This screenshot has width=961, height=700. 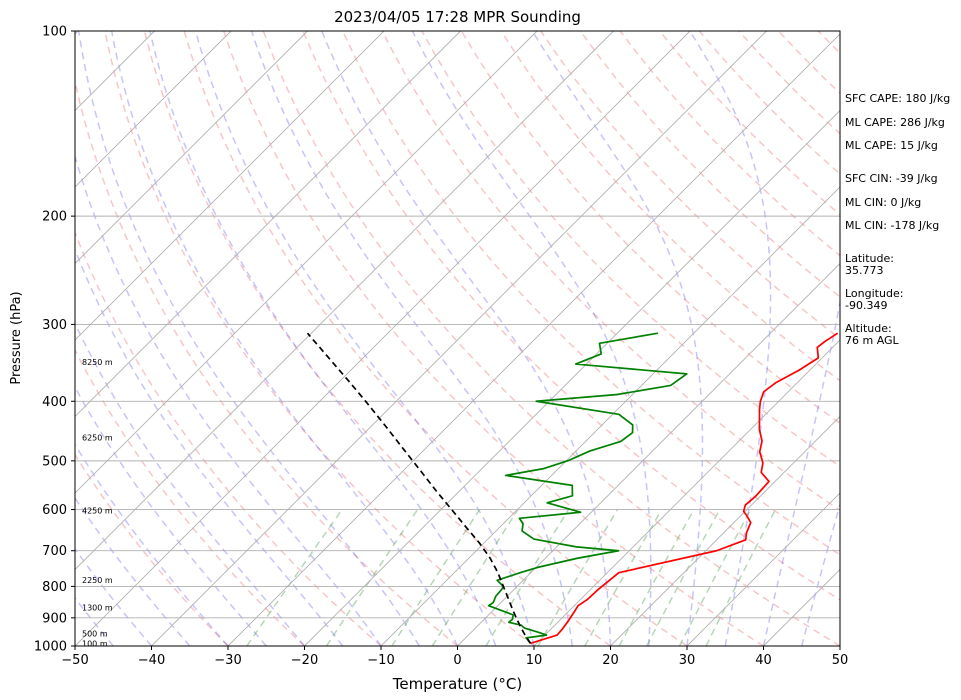 What do you see at coordinates (74, 660) in the screenshot?
I see `x-tick-label: −50` at bounding box center [74, 660].